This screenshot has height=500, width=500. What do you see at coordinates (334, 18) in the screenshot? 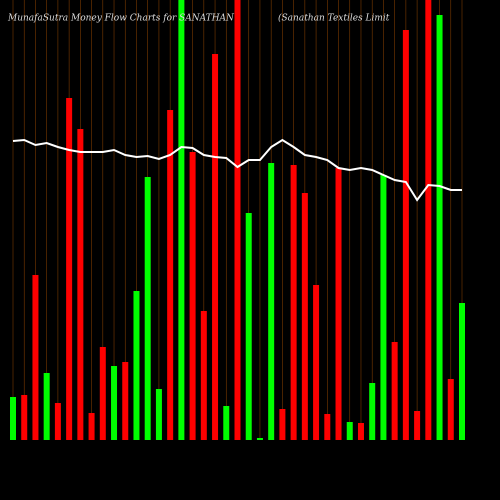
I see `chart-subtitle: (Sanathan Textiles Limit` at bounding box center [334, 18].